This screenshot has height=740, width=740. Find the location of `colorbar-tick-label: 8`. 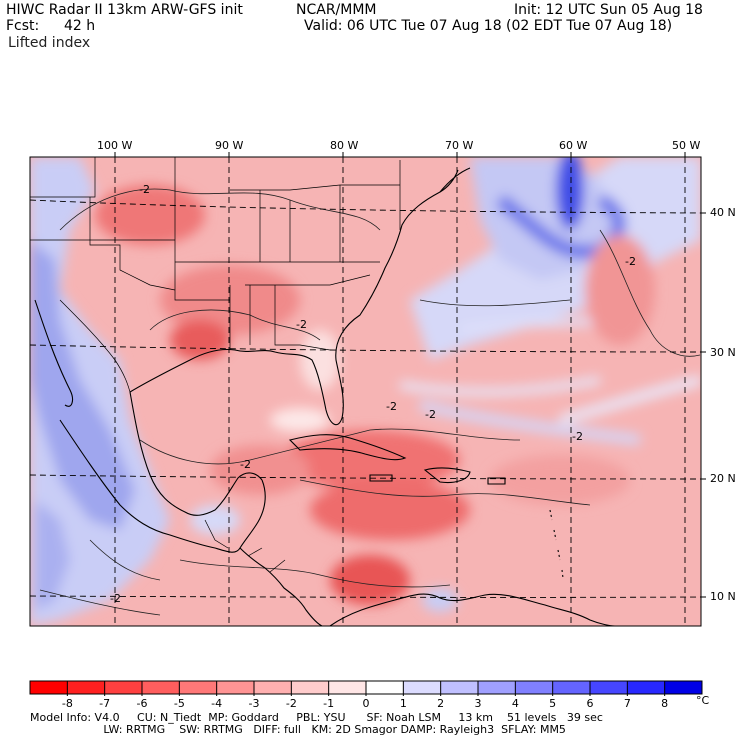

colorbar-tick-label: 8 is located at coordinates (665, 703).